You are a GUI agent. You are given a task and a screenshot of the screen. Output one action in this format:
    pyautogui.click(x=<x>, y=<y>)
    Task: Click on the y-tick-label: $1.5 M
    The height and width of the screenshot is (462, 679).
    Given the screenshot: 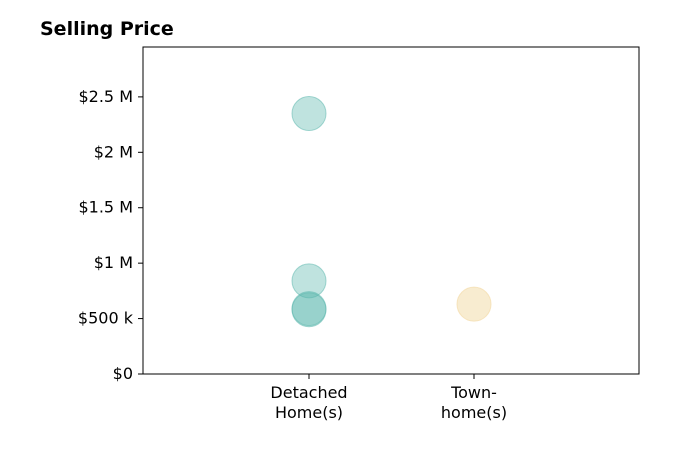 What is the action you would take?
    pyautogui.click(x=105, y=207)
    